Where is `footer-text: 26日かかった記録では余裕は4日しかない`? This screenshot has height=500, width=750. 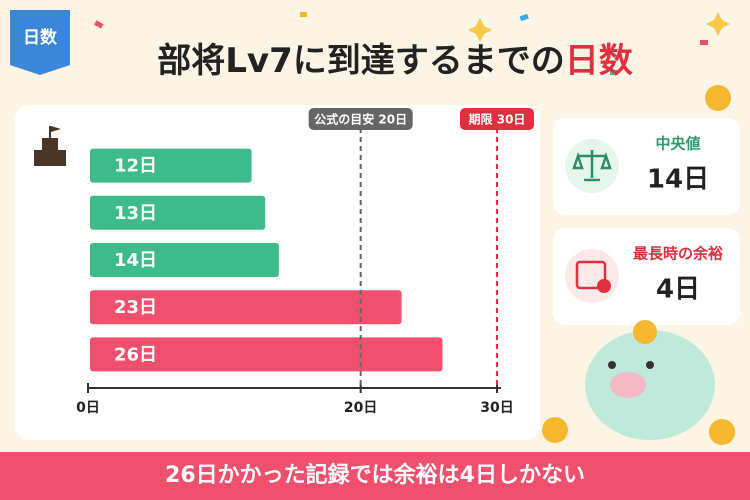
footer-text: 26日かかった記録では余裕は4日しかない is located at coordinates (375, 475).